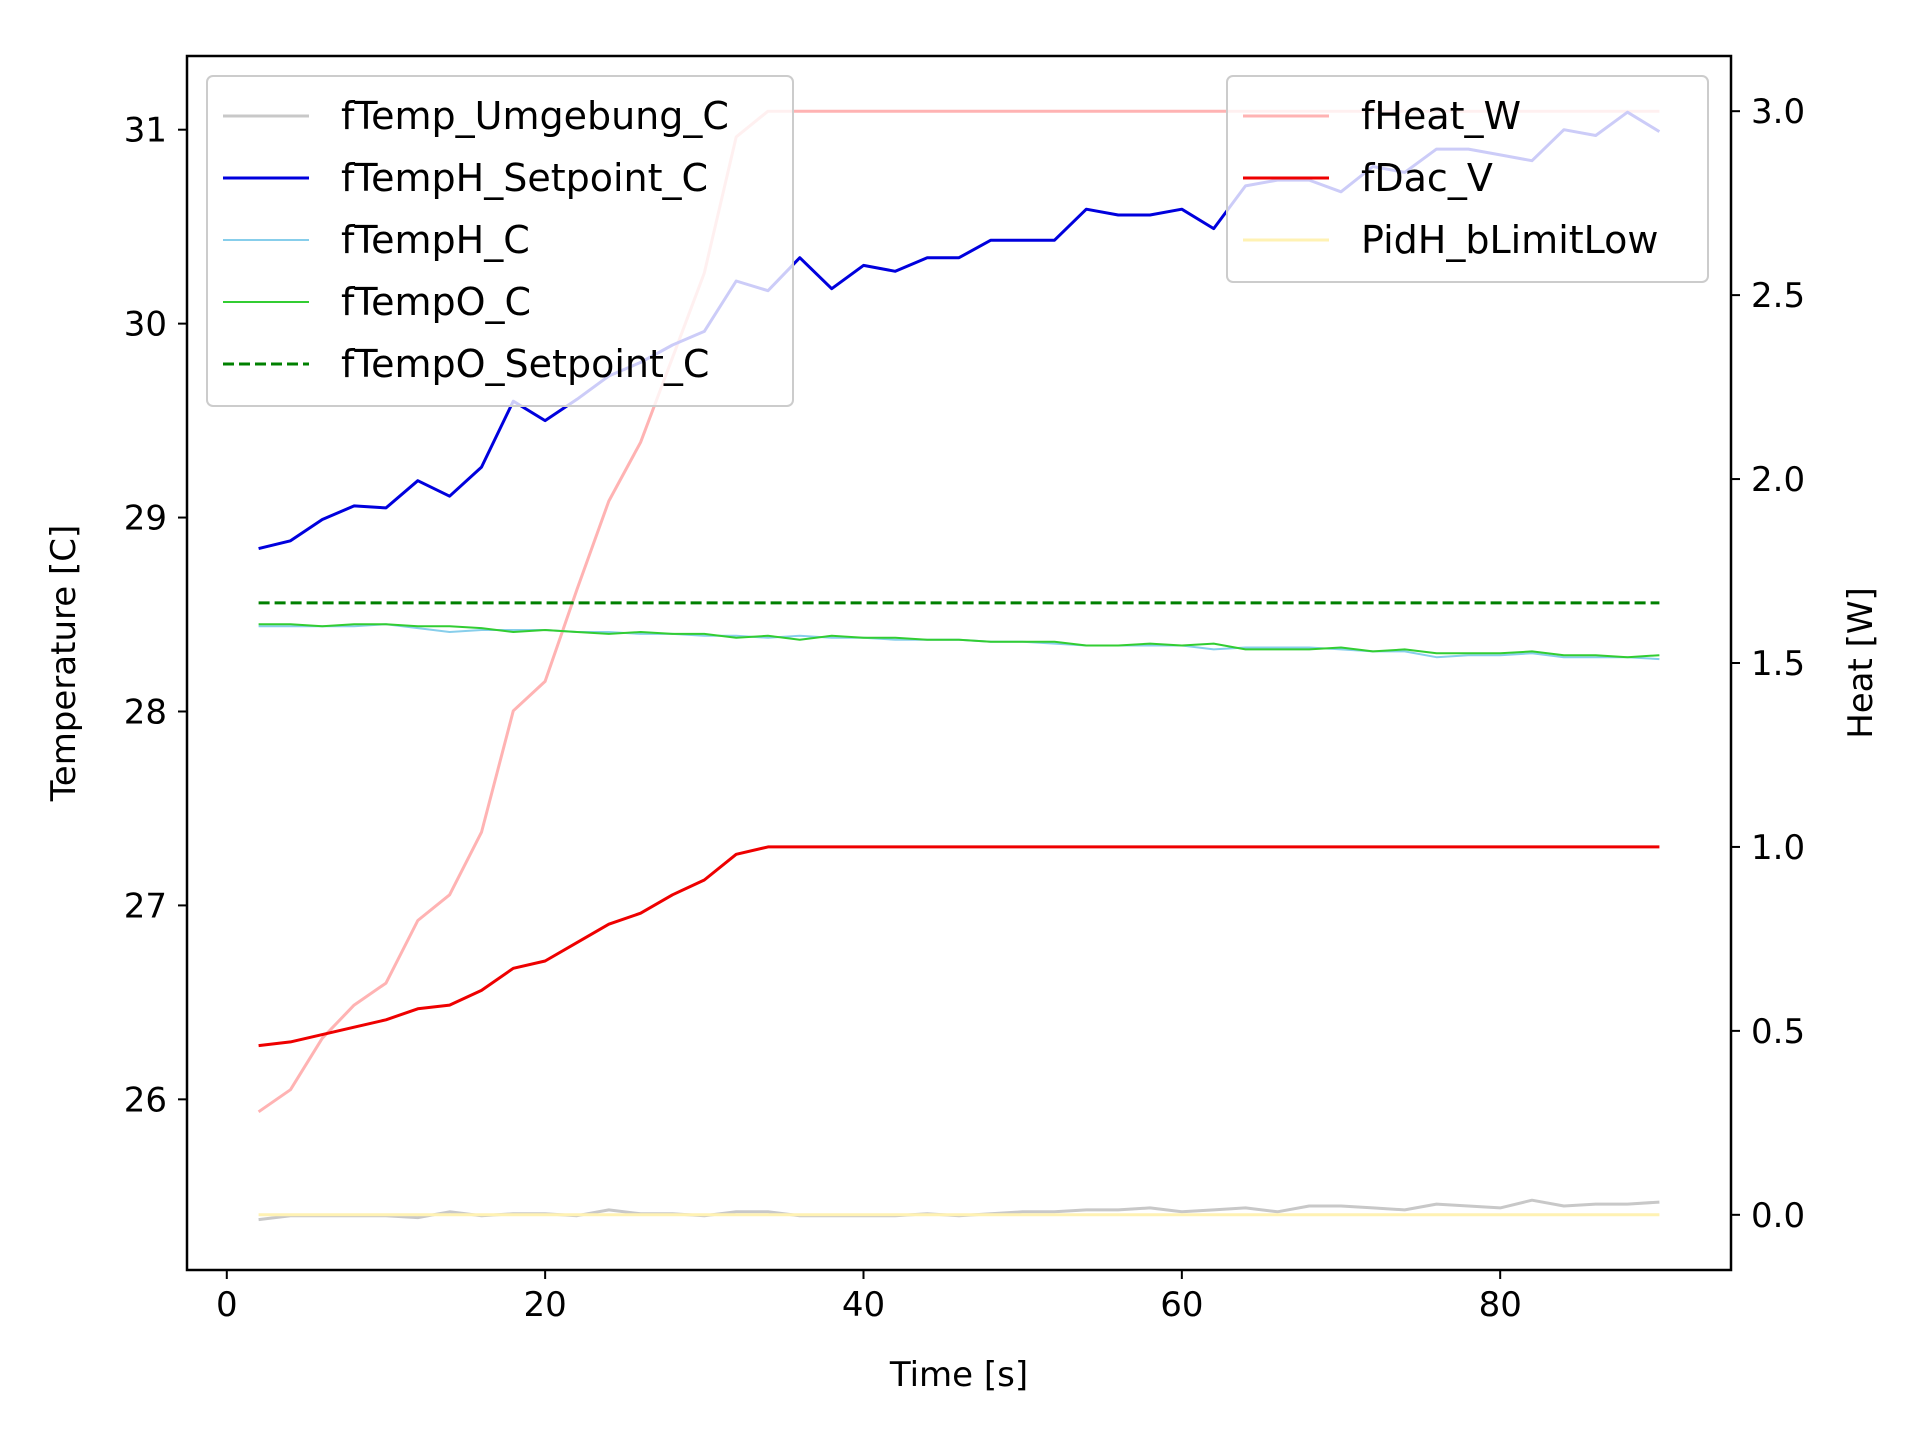 The width and height of the screenshot is (1920, 1440). I want to click on y-right-tick-label: 1.0, so click(1778, 848).